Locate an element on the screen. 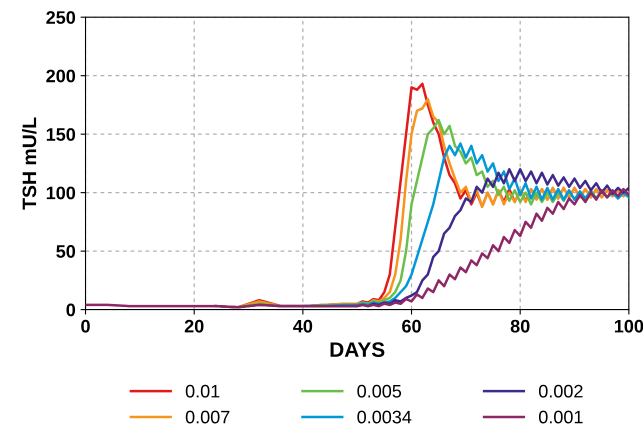 This screenshot has height=430, width=643. legend-label: 0.005 is located at coordinates (379, 391).